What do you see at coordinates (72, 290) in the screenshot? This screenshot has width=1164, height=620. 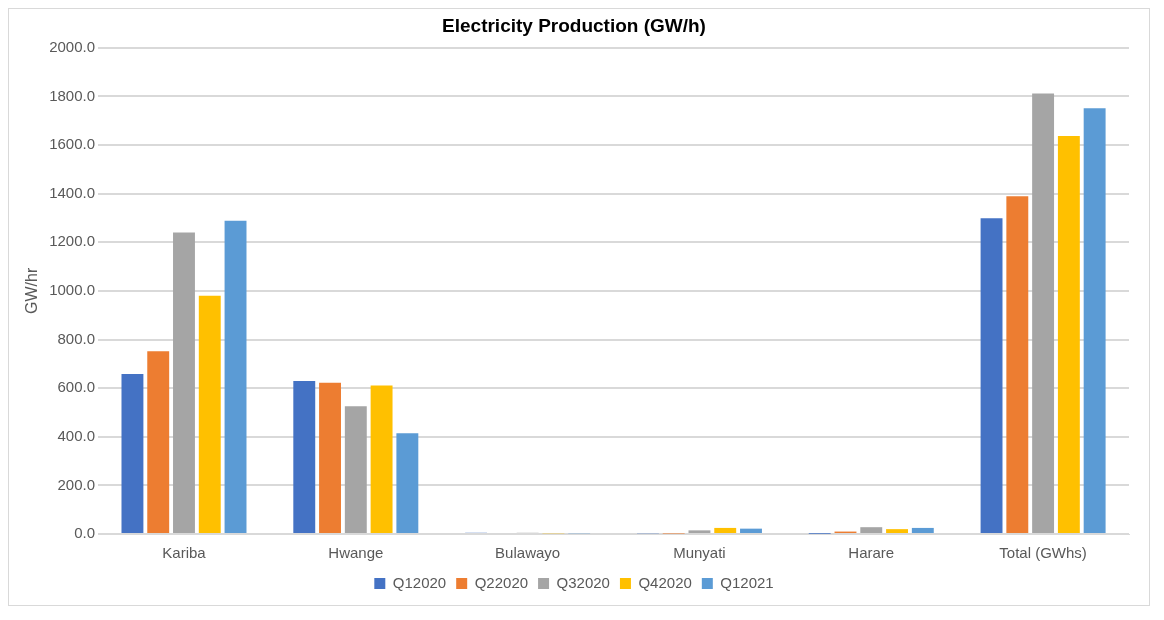 I see `y-tick-label: 1000.0` at bounding box center [72, 290].